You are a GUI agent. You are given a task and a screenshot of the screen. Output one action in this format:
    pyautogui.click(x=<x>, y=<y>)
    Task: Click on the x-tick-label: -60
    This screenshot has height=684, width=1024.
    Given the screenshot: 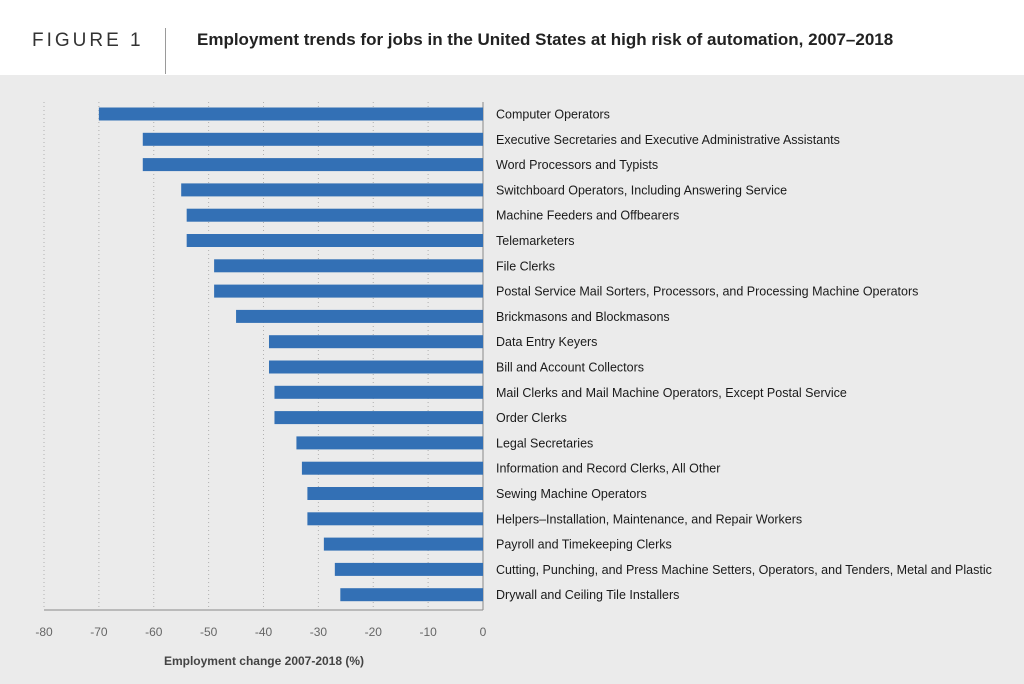 What is the action you would take?
    pyautogui.click(x=154, y=632)
    